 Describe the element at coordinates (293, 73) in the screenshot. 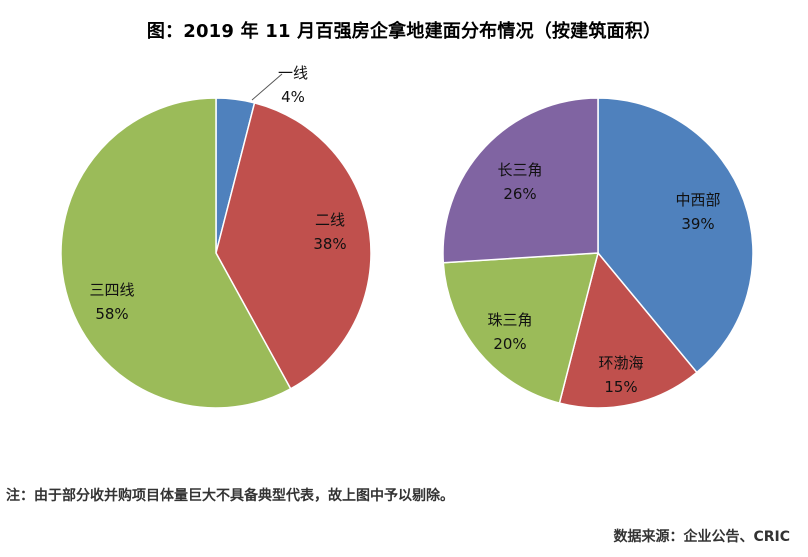

I see `pie0-slice-label-0: 一线` at that location.